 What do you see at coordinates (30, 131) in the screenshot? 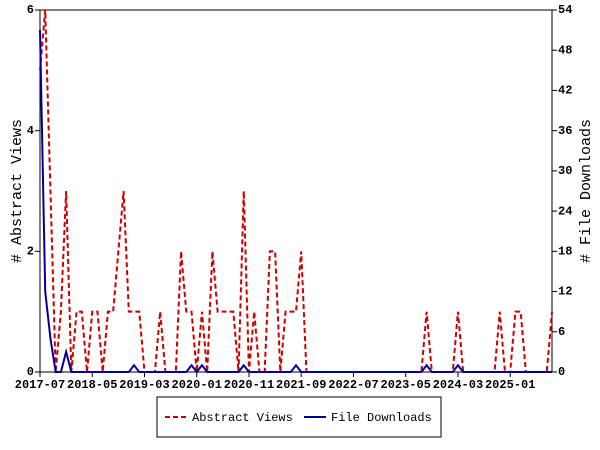
I see `y-tick-label: 4` at bounding box center [30, 131].